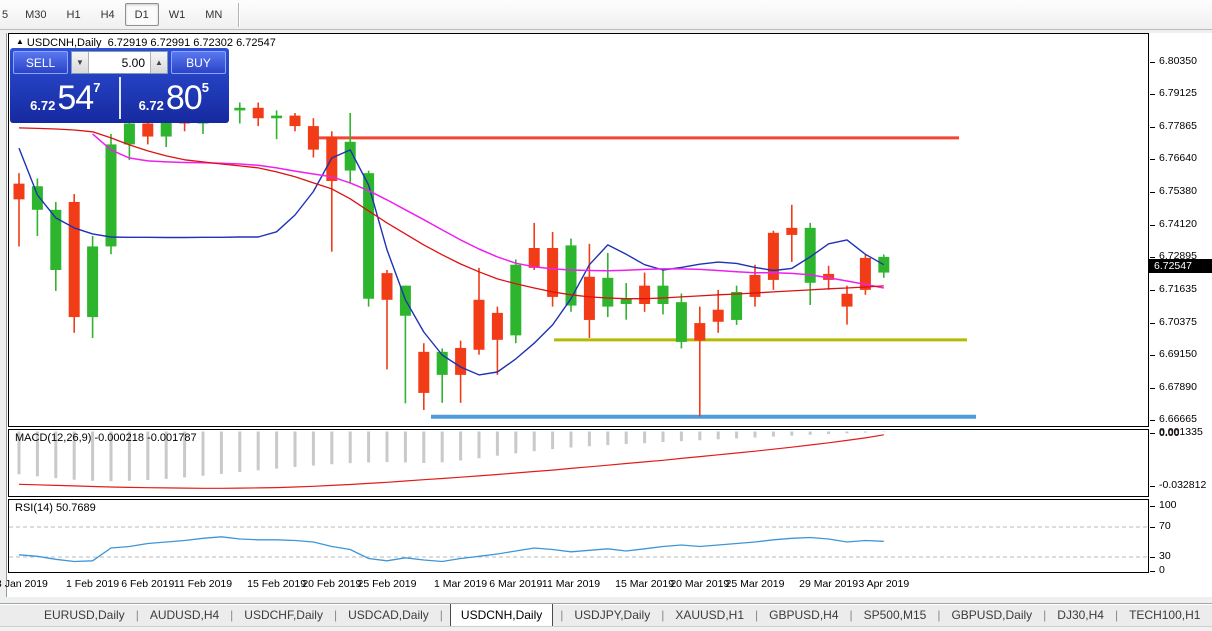  What do you see at coordinates (1178, 93) in the screenshot?
I see `price-axis-label: 6.79125` at bounding box center [1178, 93].